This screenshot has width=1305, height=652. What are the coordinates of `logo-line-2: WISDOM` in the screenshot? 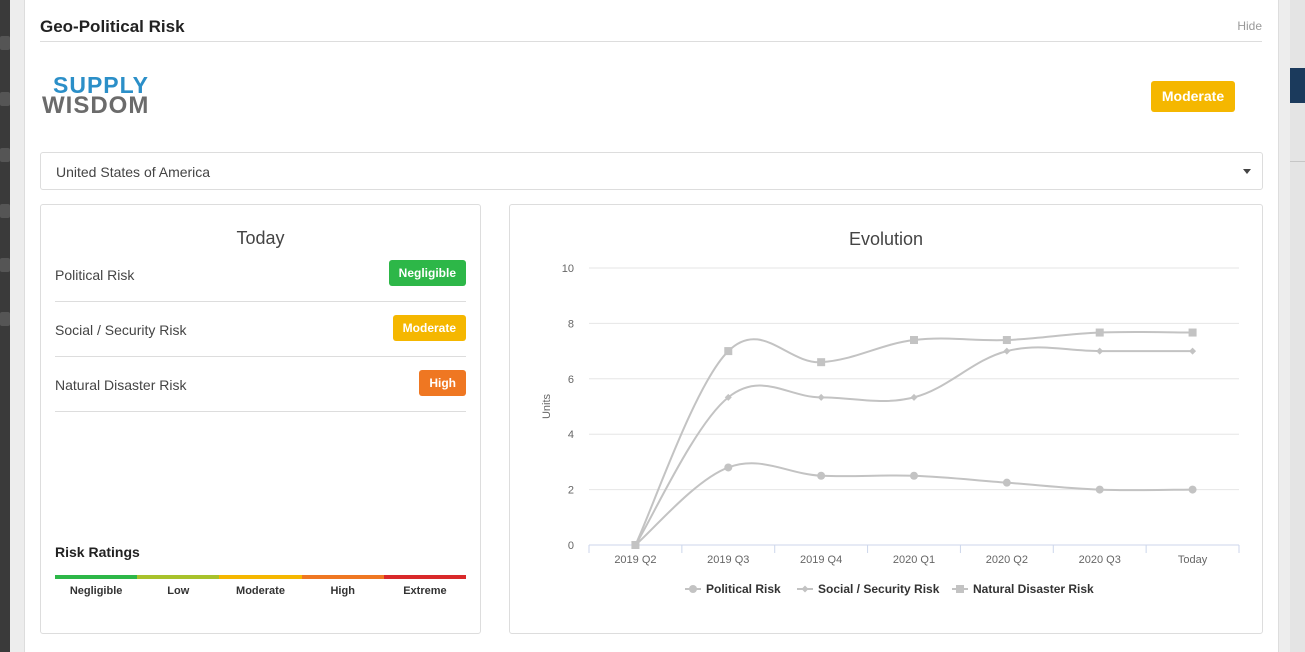 It's located at (96, 105).